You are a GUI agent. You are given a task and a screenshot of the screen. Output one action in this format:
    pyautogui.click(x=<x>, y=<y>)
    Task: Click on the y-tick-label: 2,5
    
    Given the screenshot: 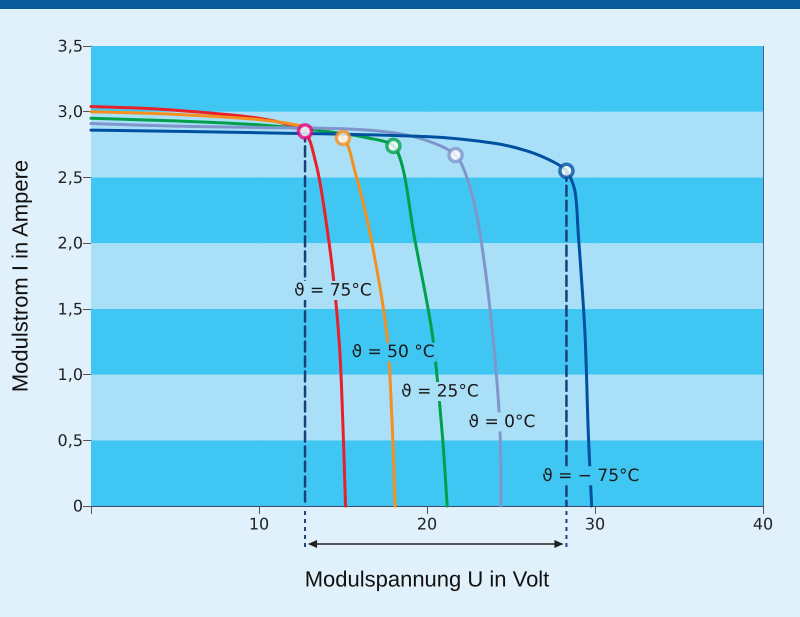 What is the action you would take?
    pyautogui.click(x=70, y=177)
    